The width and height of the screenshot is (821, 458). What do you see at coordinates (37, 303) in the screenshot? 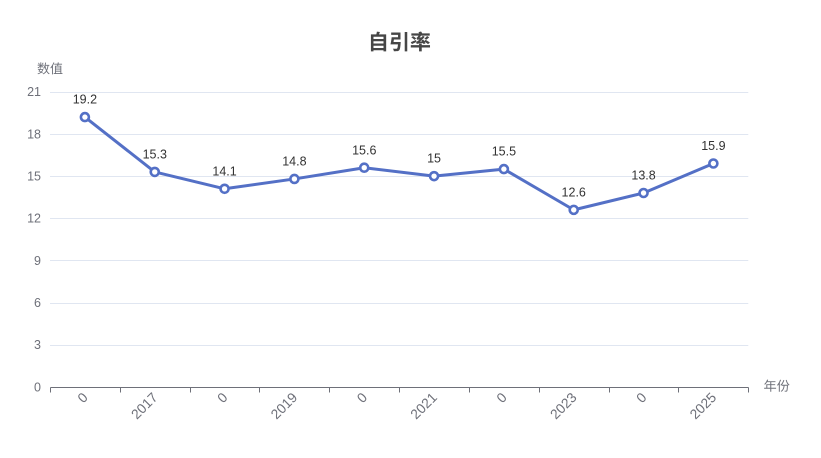
I see `svg-text: 6` at bounding box center [37, 303].